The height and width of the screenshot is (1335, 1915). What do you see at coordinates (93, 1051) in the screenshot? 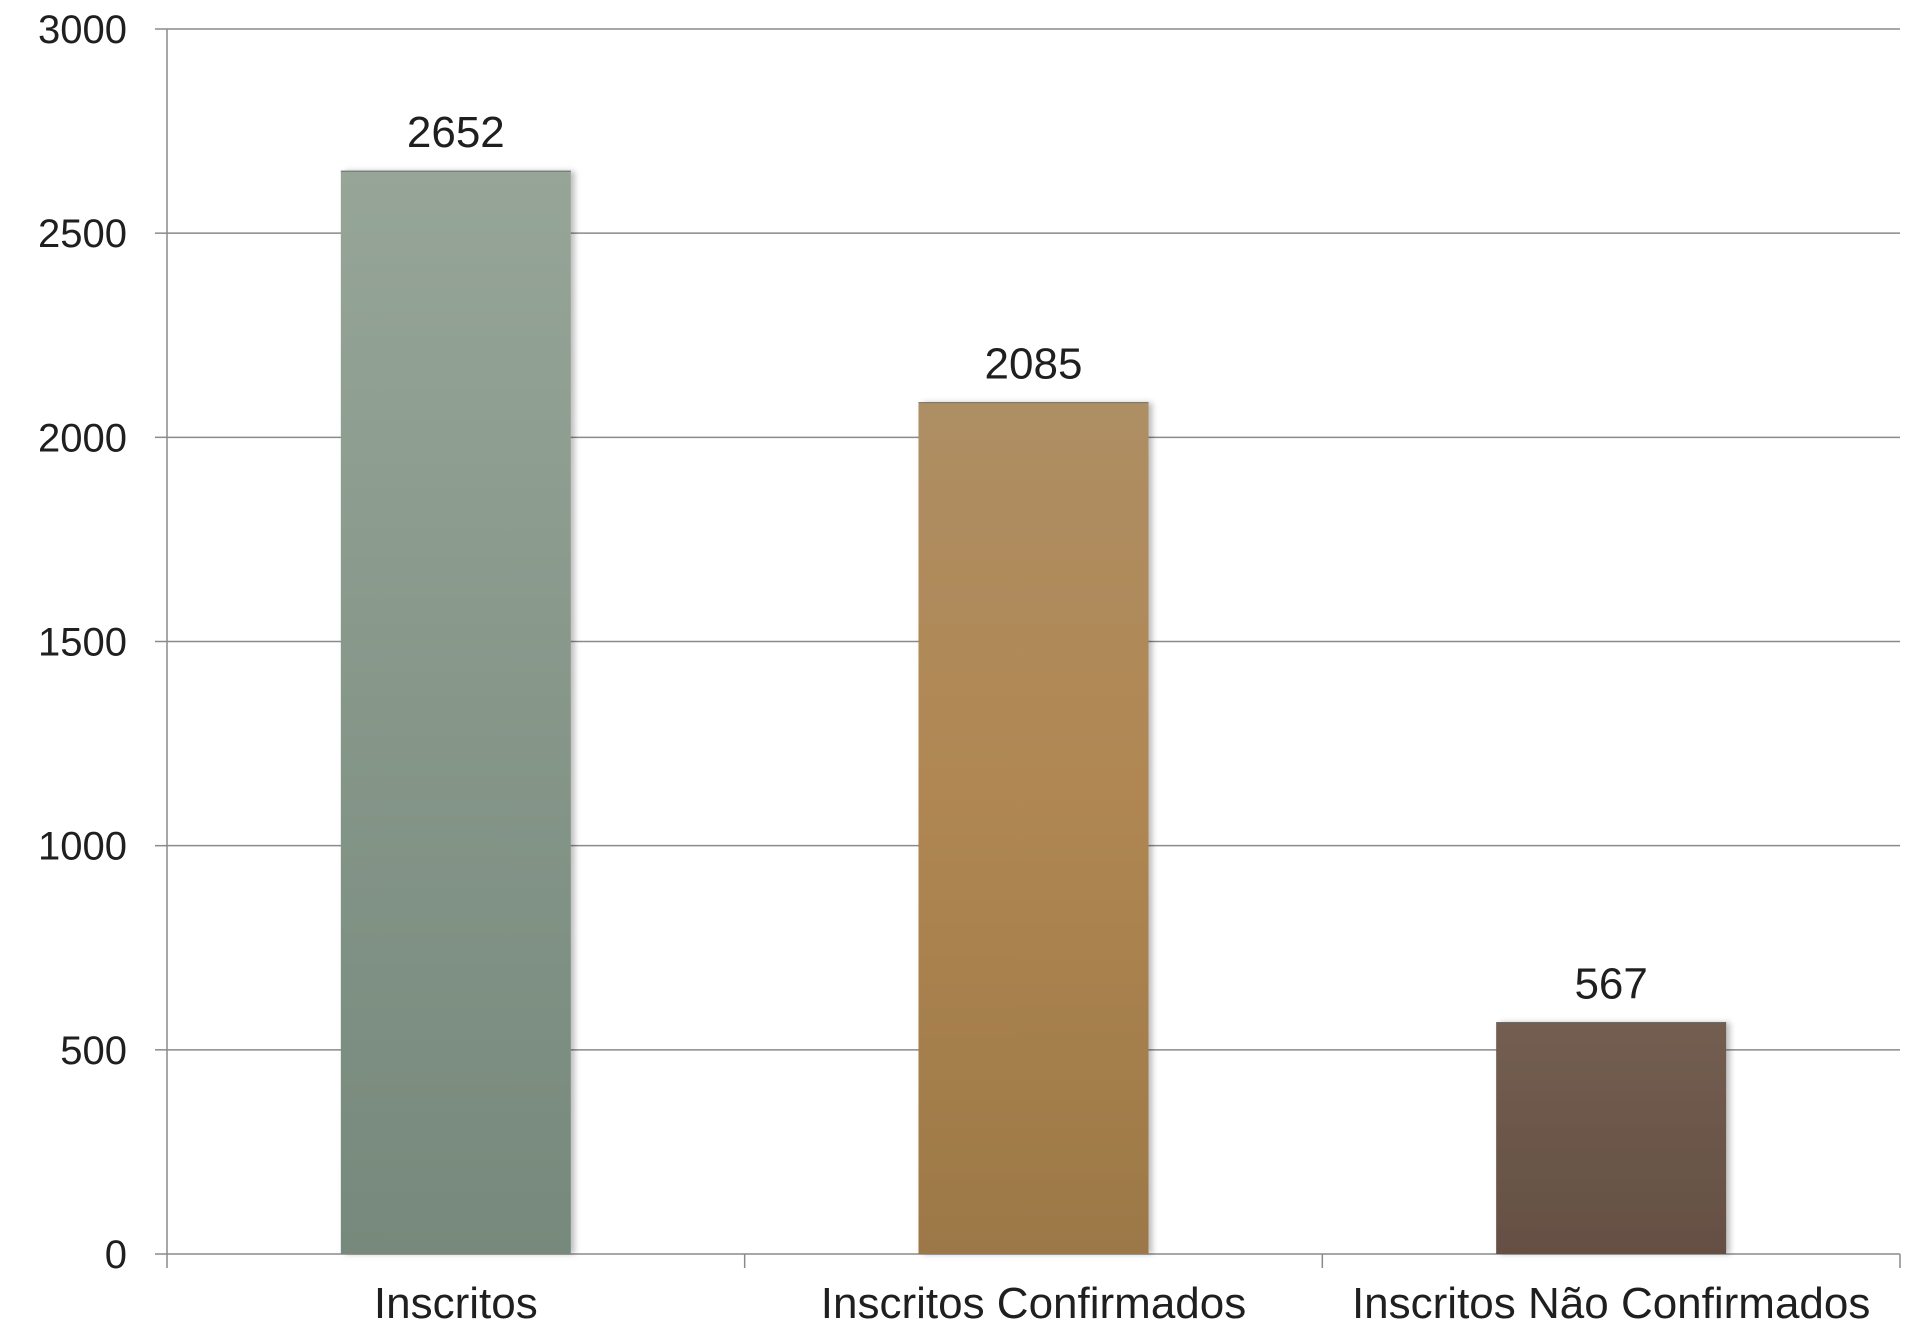
I see `y-tick-label: 500` at bounding box center [93, 1051].